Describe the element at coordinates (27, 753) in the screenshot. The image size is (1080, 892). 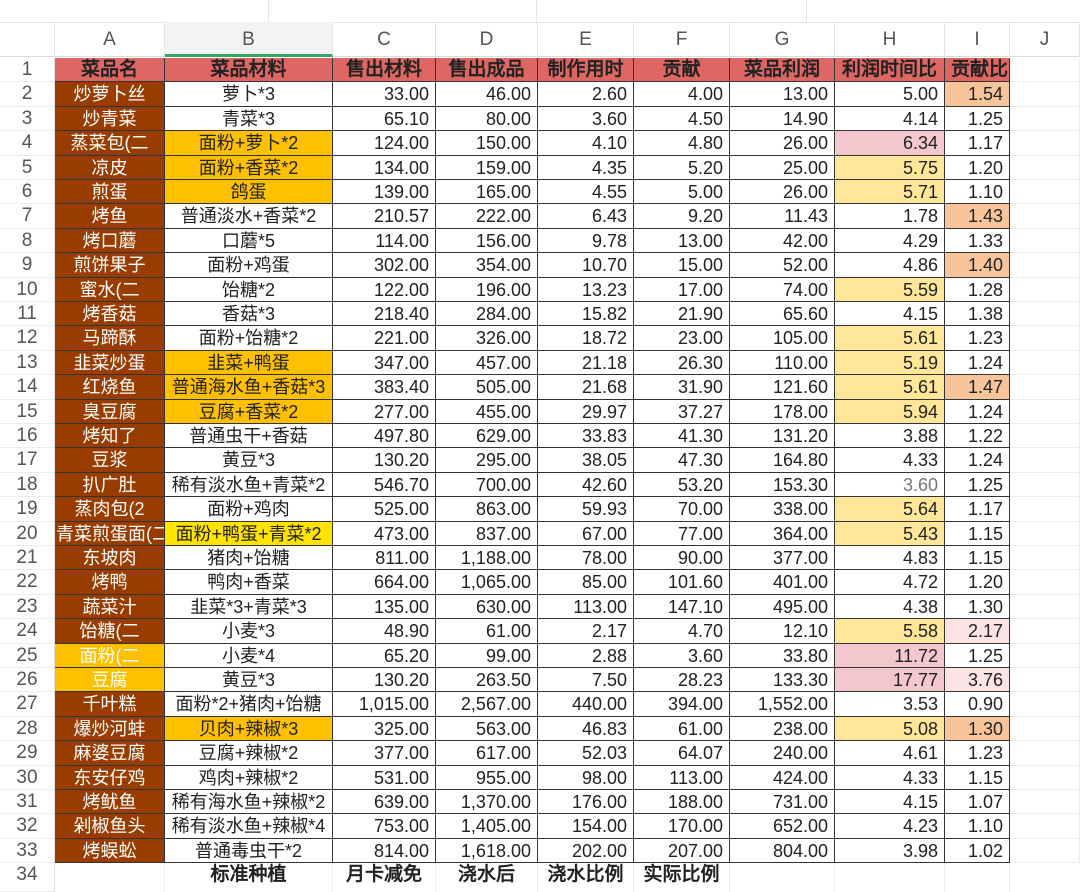
I see `row-number: 29` at that location.